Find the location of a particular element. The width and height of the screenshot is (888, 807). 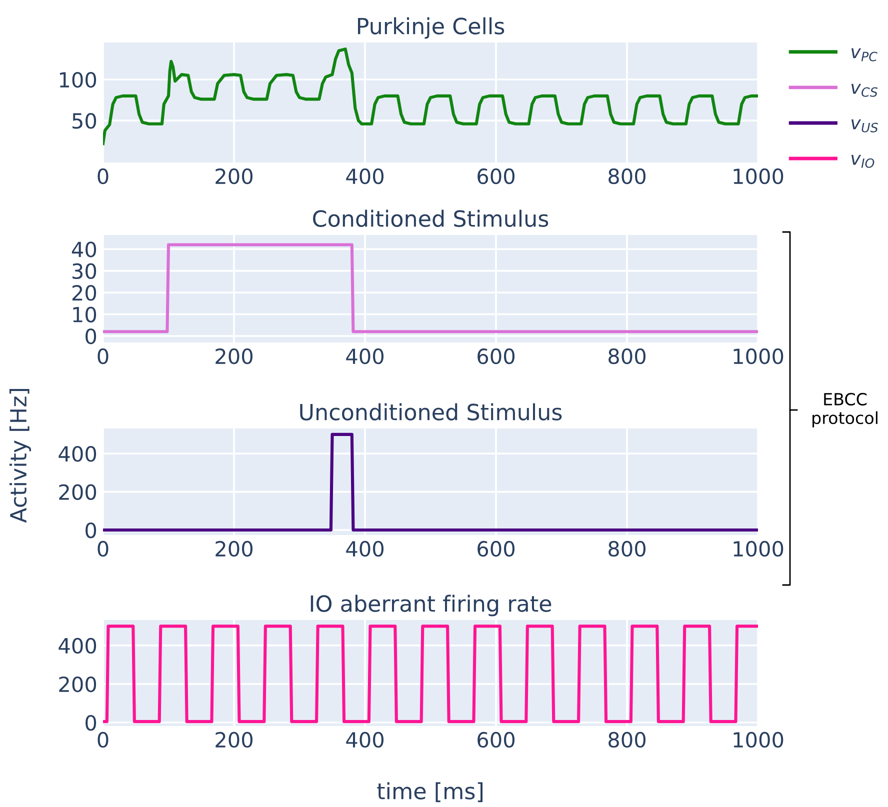

chart-title: Purkinje Cells is located at coordinates (431, 28).